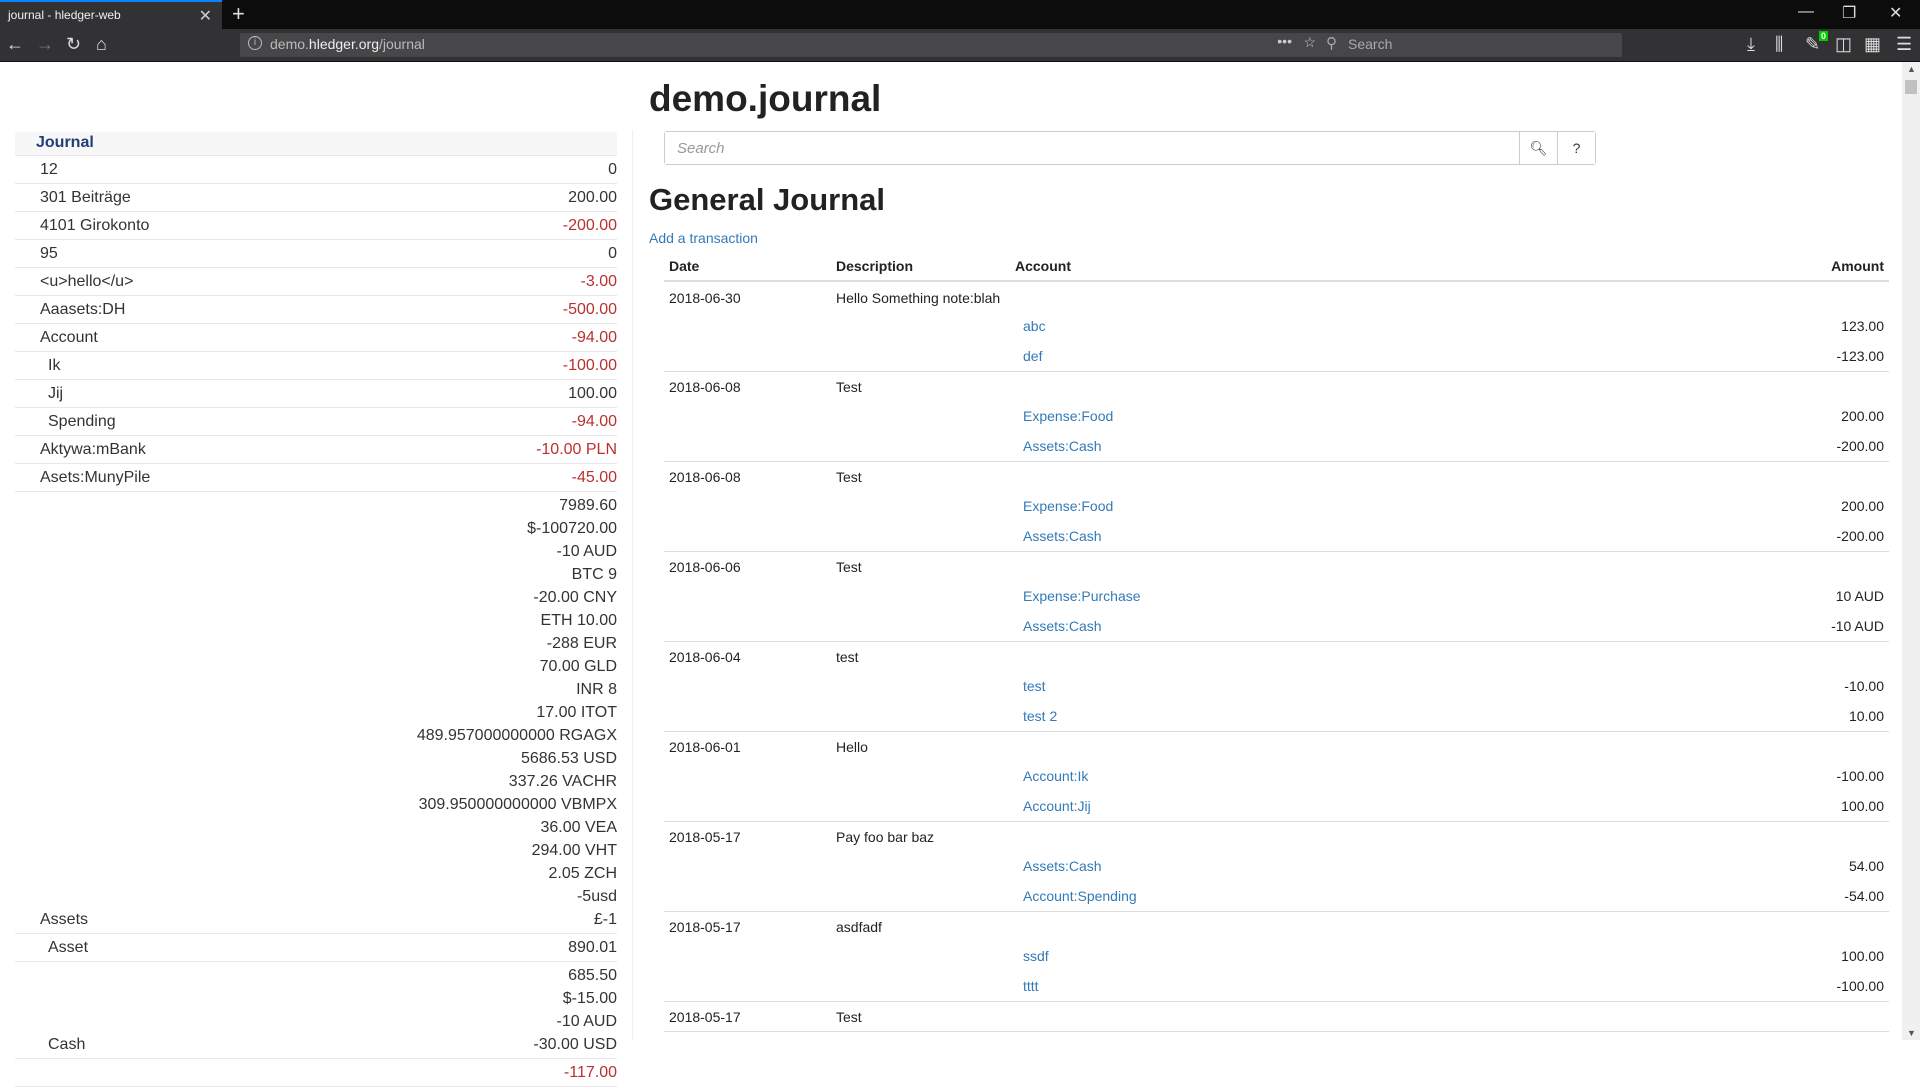  Describe the element at coordinates (93, 449) in the screenshot. I see `account-name: Aktywa:mBank` at that location.